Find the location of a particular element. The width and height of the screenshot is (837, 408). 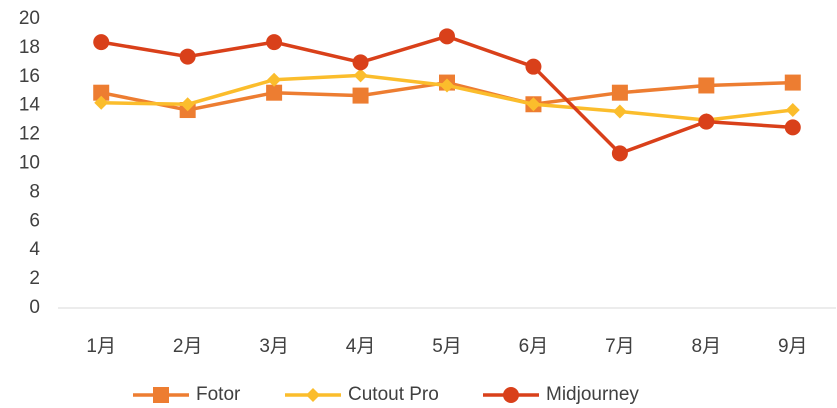

legend-label: Midjourney is located at coordinates (592, 394).